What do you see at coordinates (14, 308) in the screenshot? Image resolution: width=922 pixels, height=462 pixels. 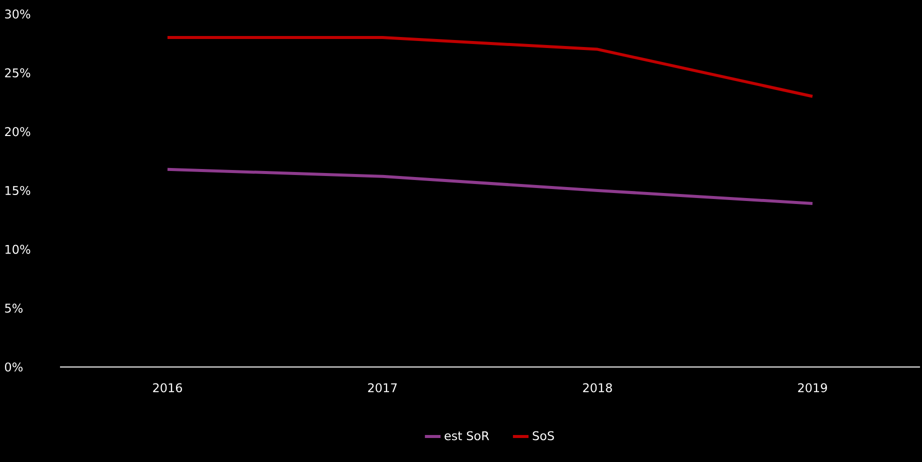 I see `y-tick-label: 5%` at bounding box center [14, 308].